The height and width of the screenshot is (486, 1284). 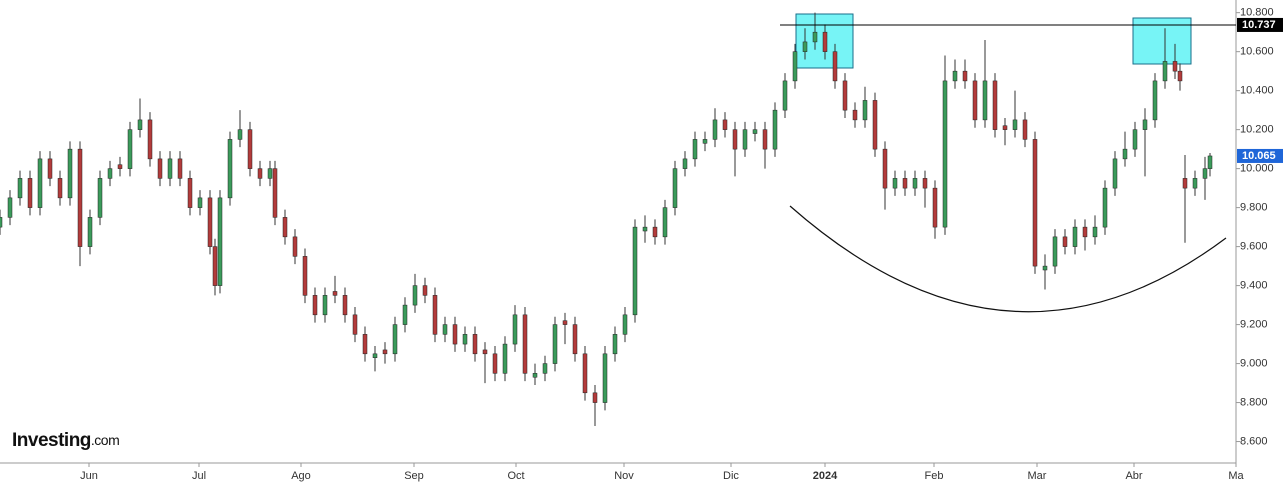 I want to click on price-label: 10.065, so click(x=1259, y=156).